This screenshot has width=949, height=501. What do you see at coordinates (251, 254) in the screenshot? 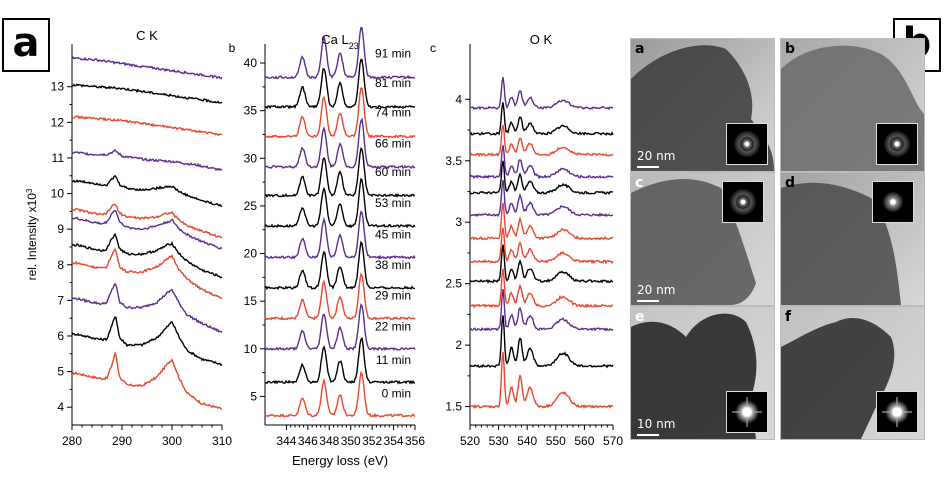
I see `y-tick-label: 20` at bounding box center [251, 254].